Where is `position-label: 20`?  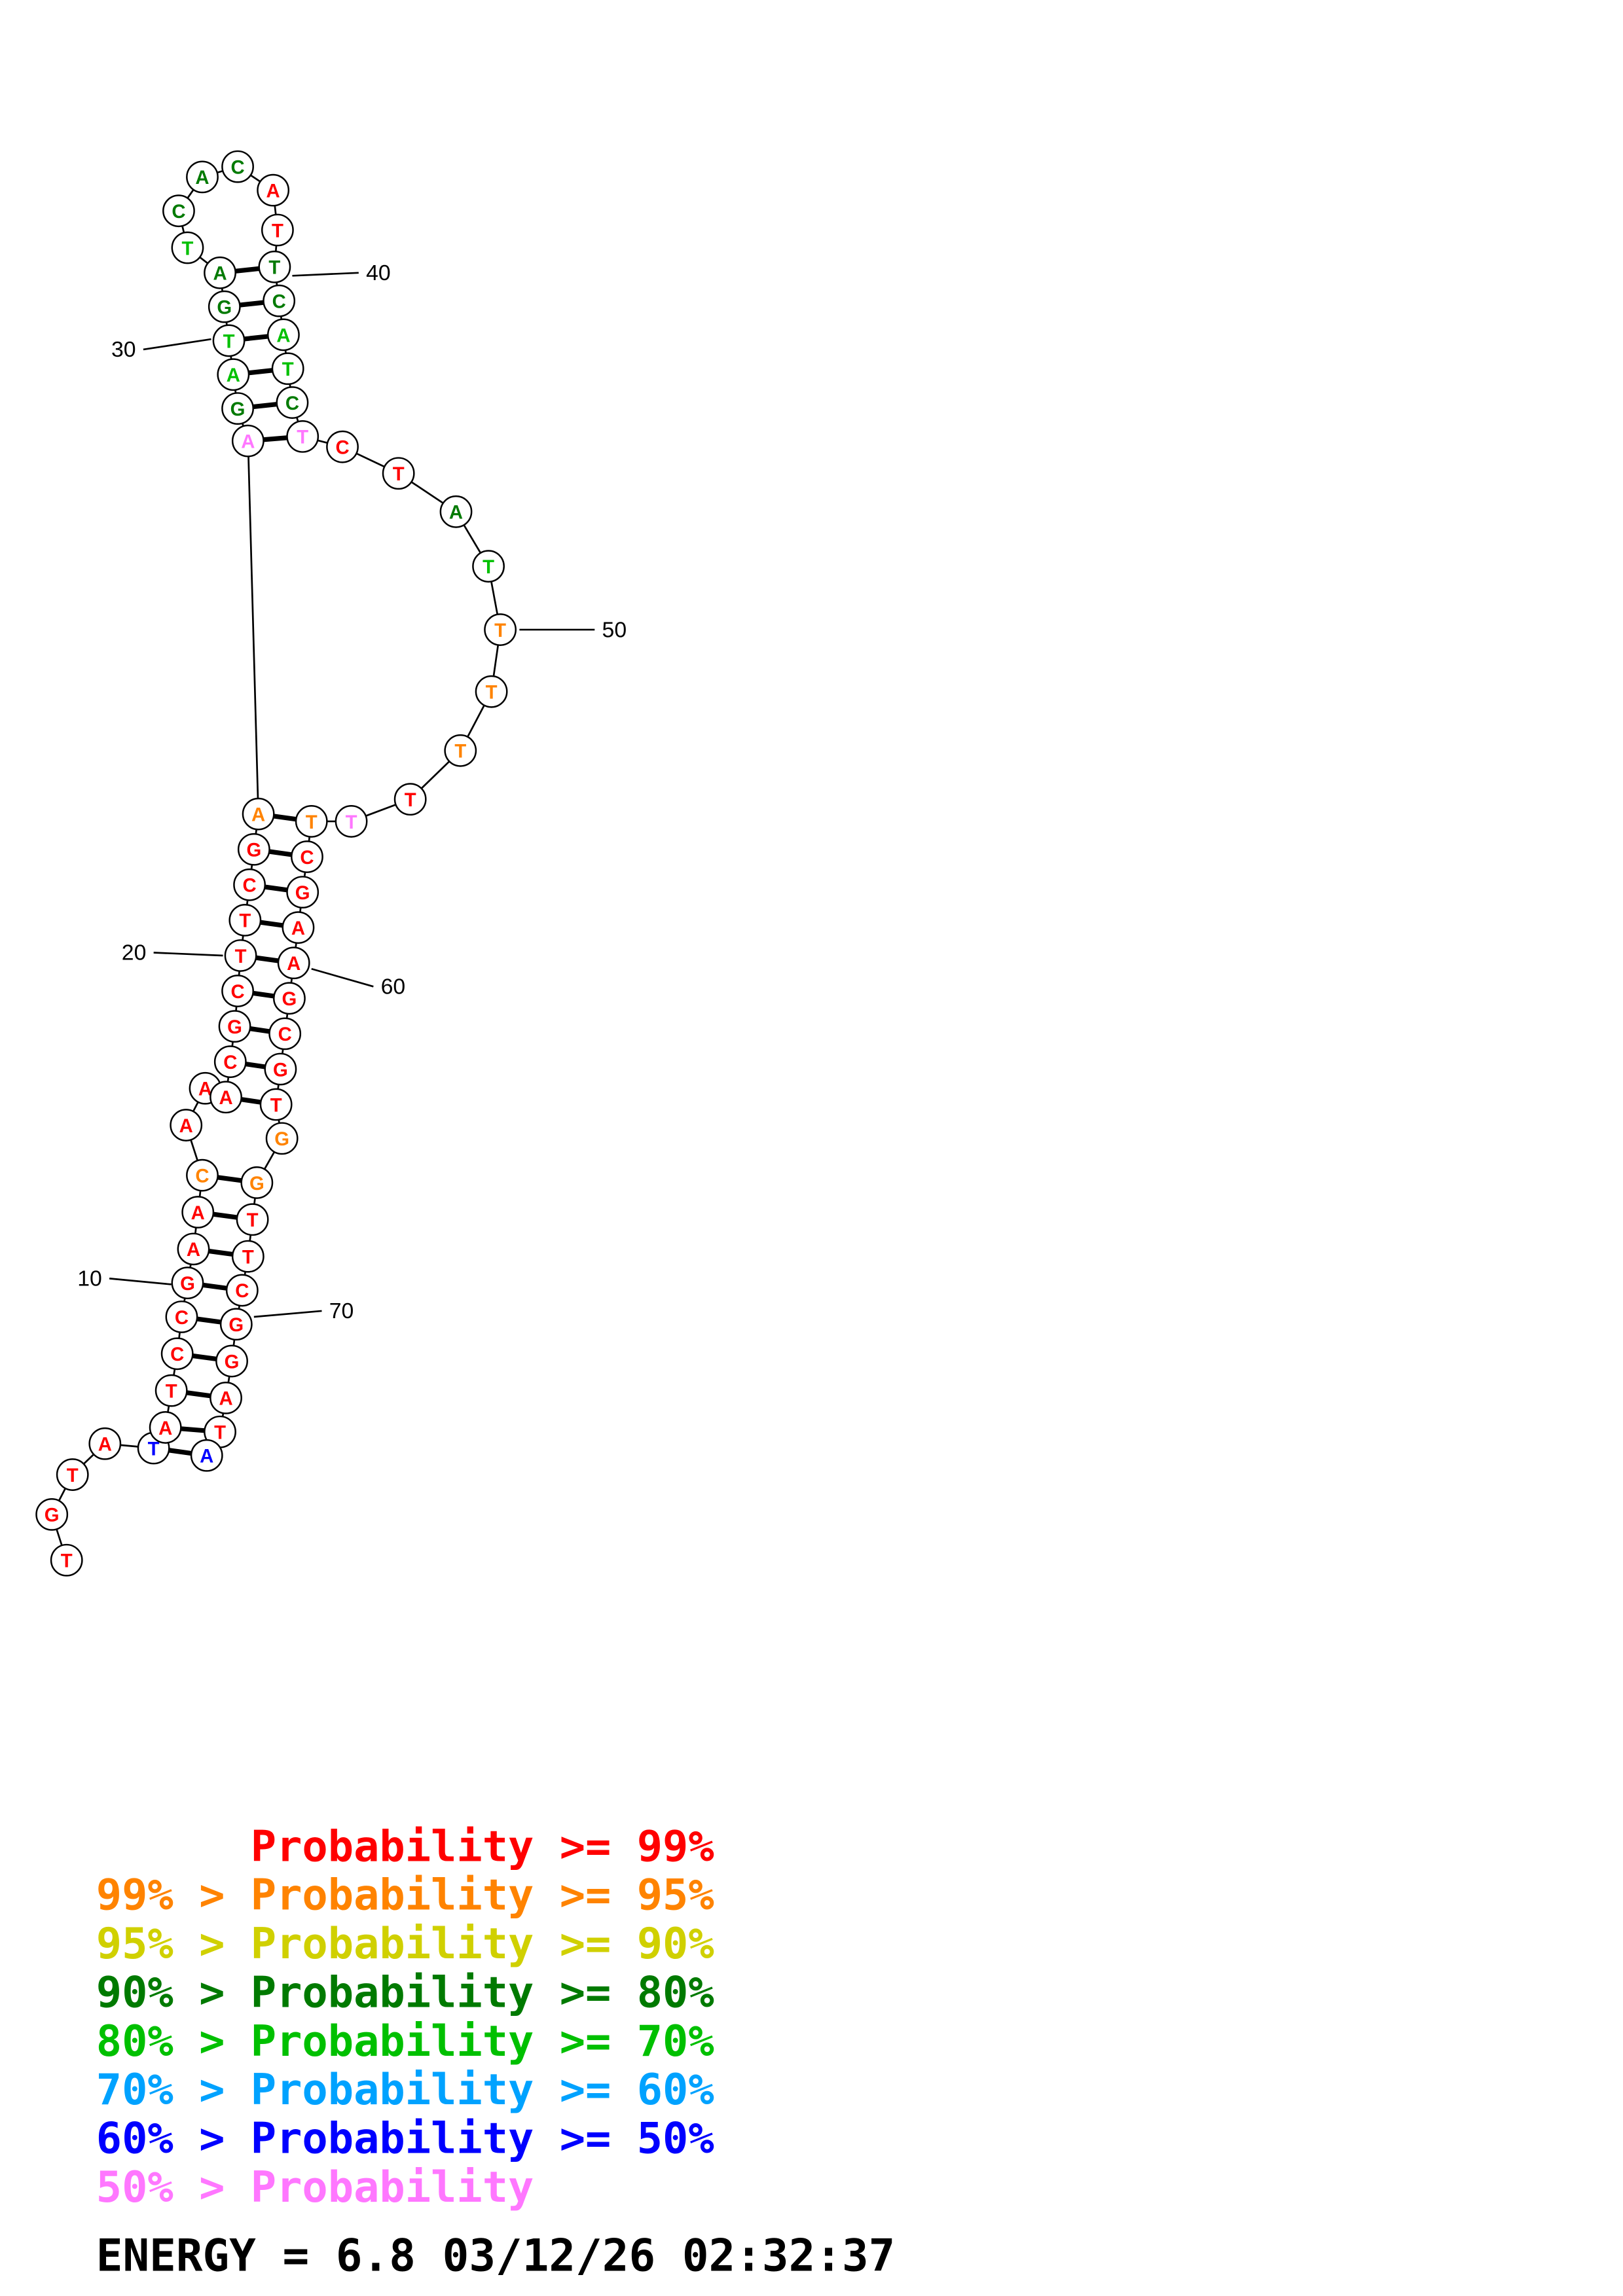 position-label: 20 is located at coordinates (134, 953).